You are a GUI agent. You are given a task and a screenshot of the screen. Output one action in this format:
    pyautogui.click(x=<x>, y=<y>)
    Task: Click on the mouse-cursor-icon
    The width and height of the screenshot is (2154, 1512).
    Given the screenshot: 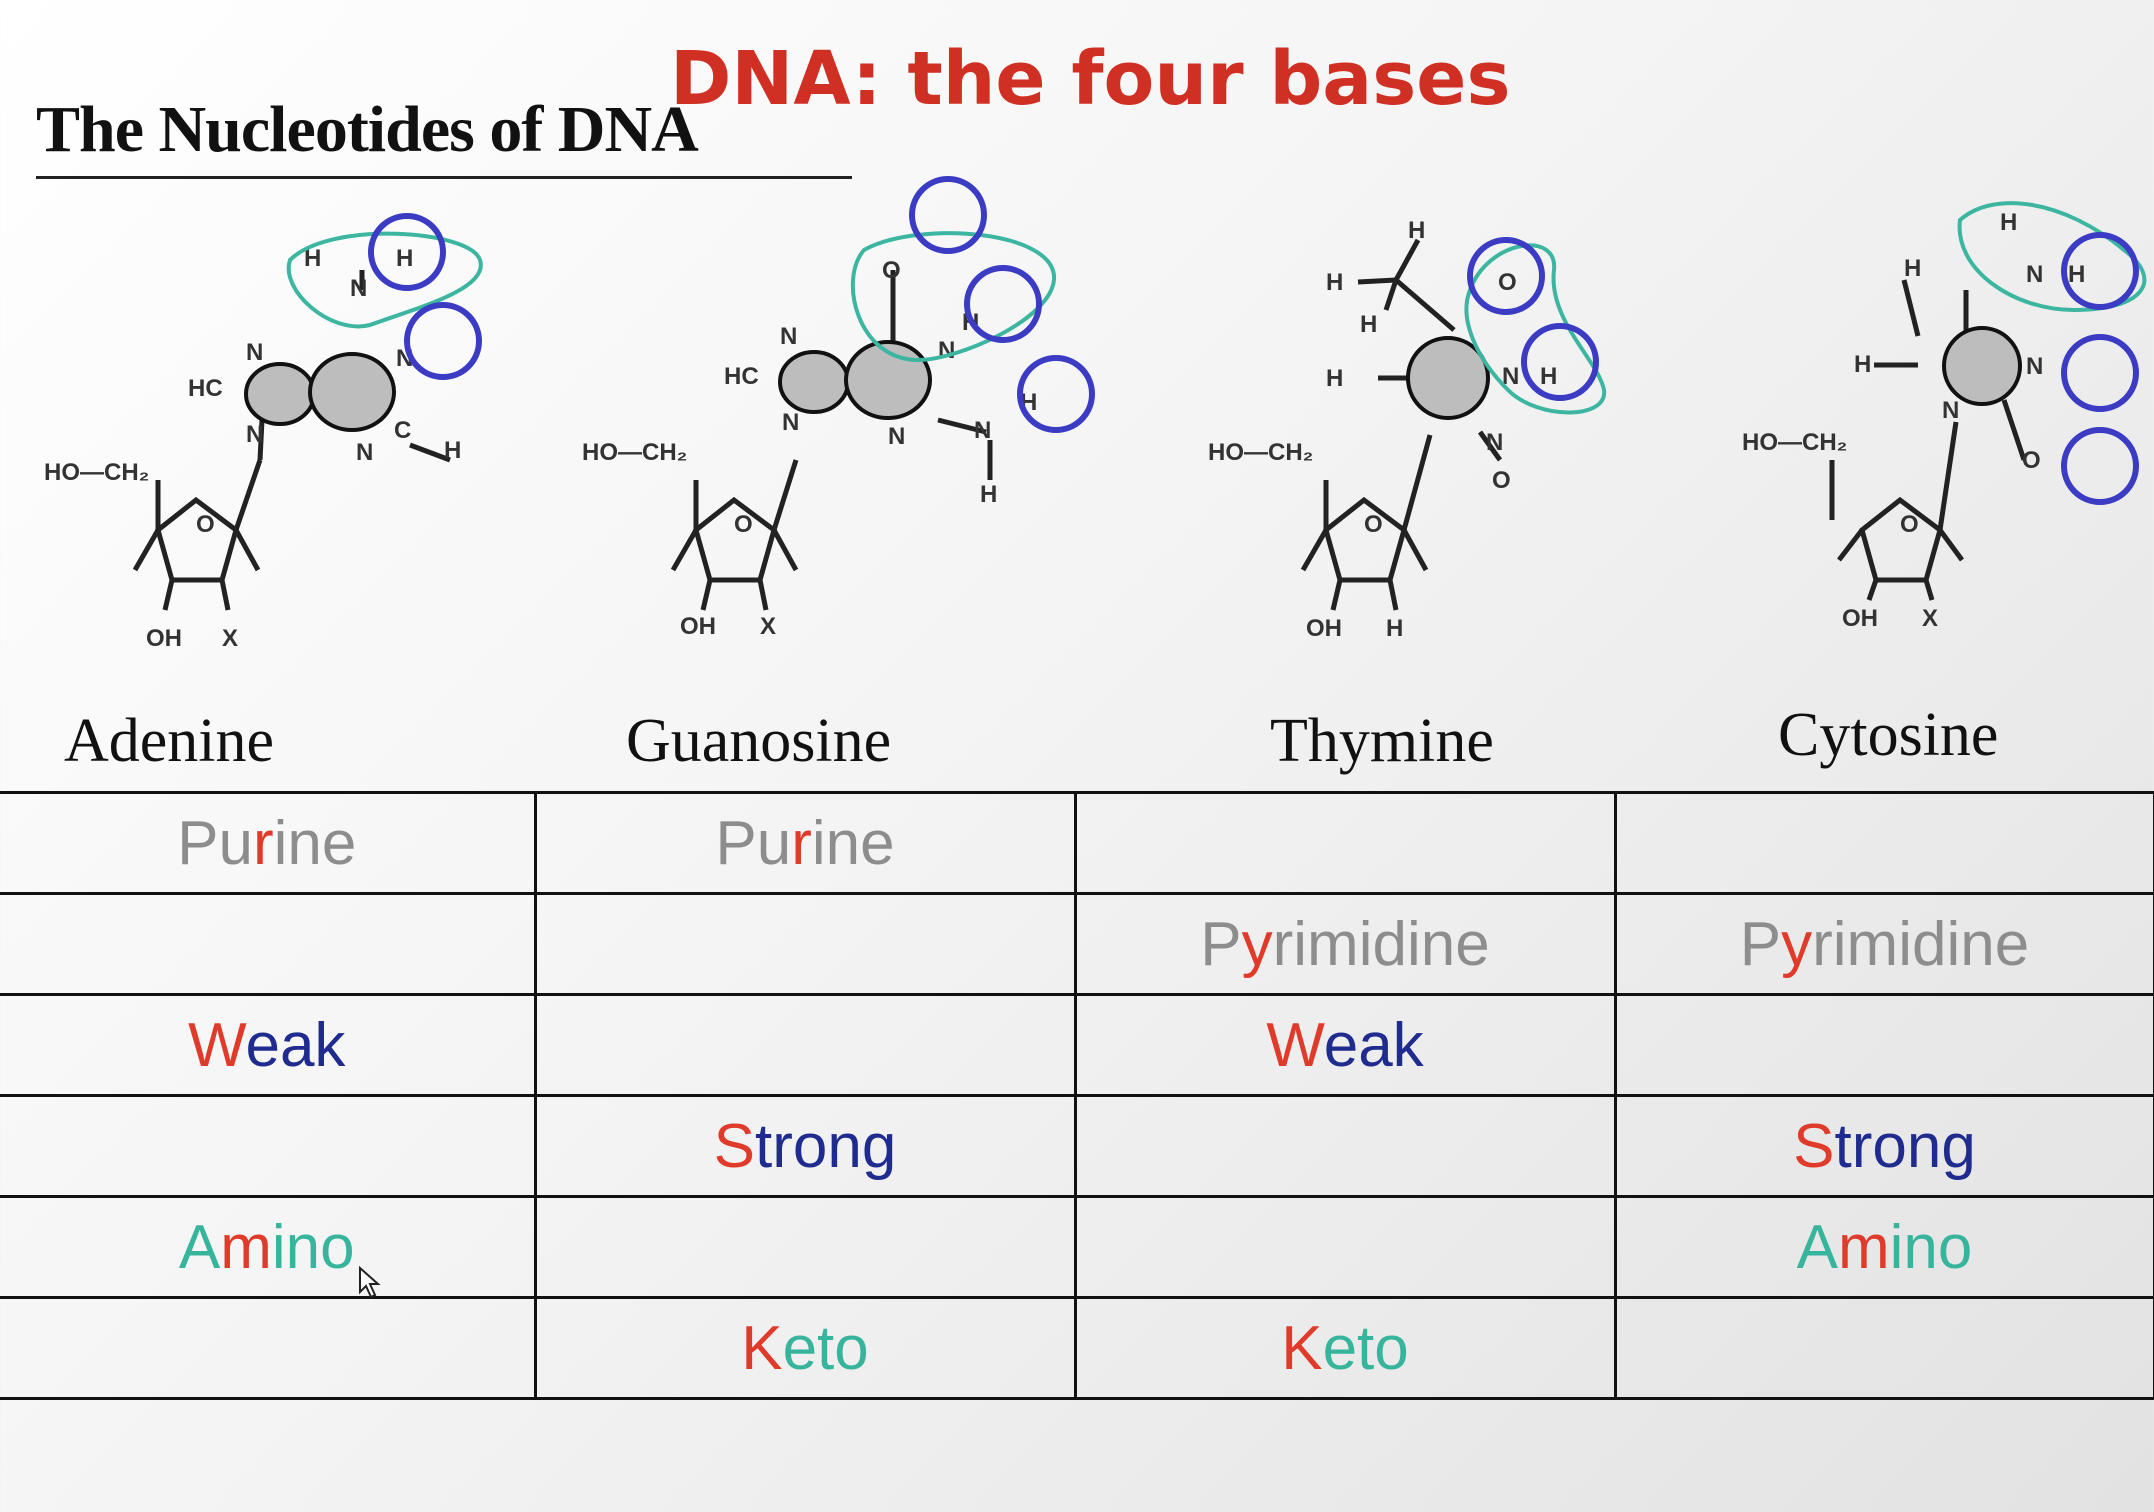 What is the action you would take?
    pyautogui.click(x=370, y=1282)
    